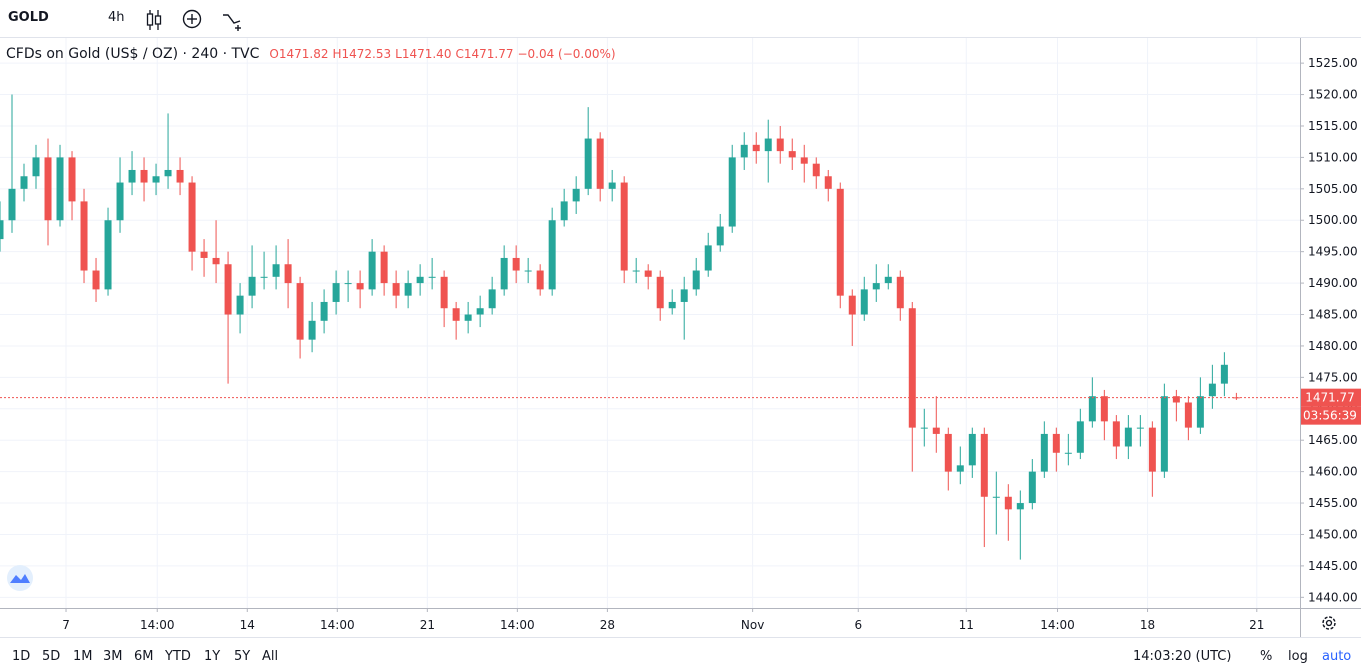  I want to click on countdown-box, so click(1331, 415).